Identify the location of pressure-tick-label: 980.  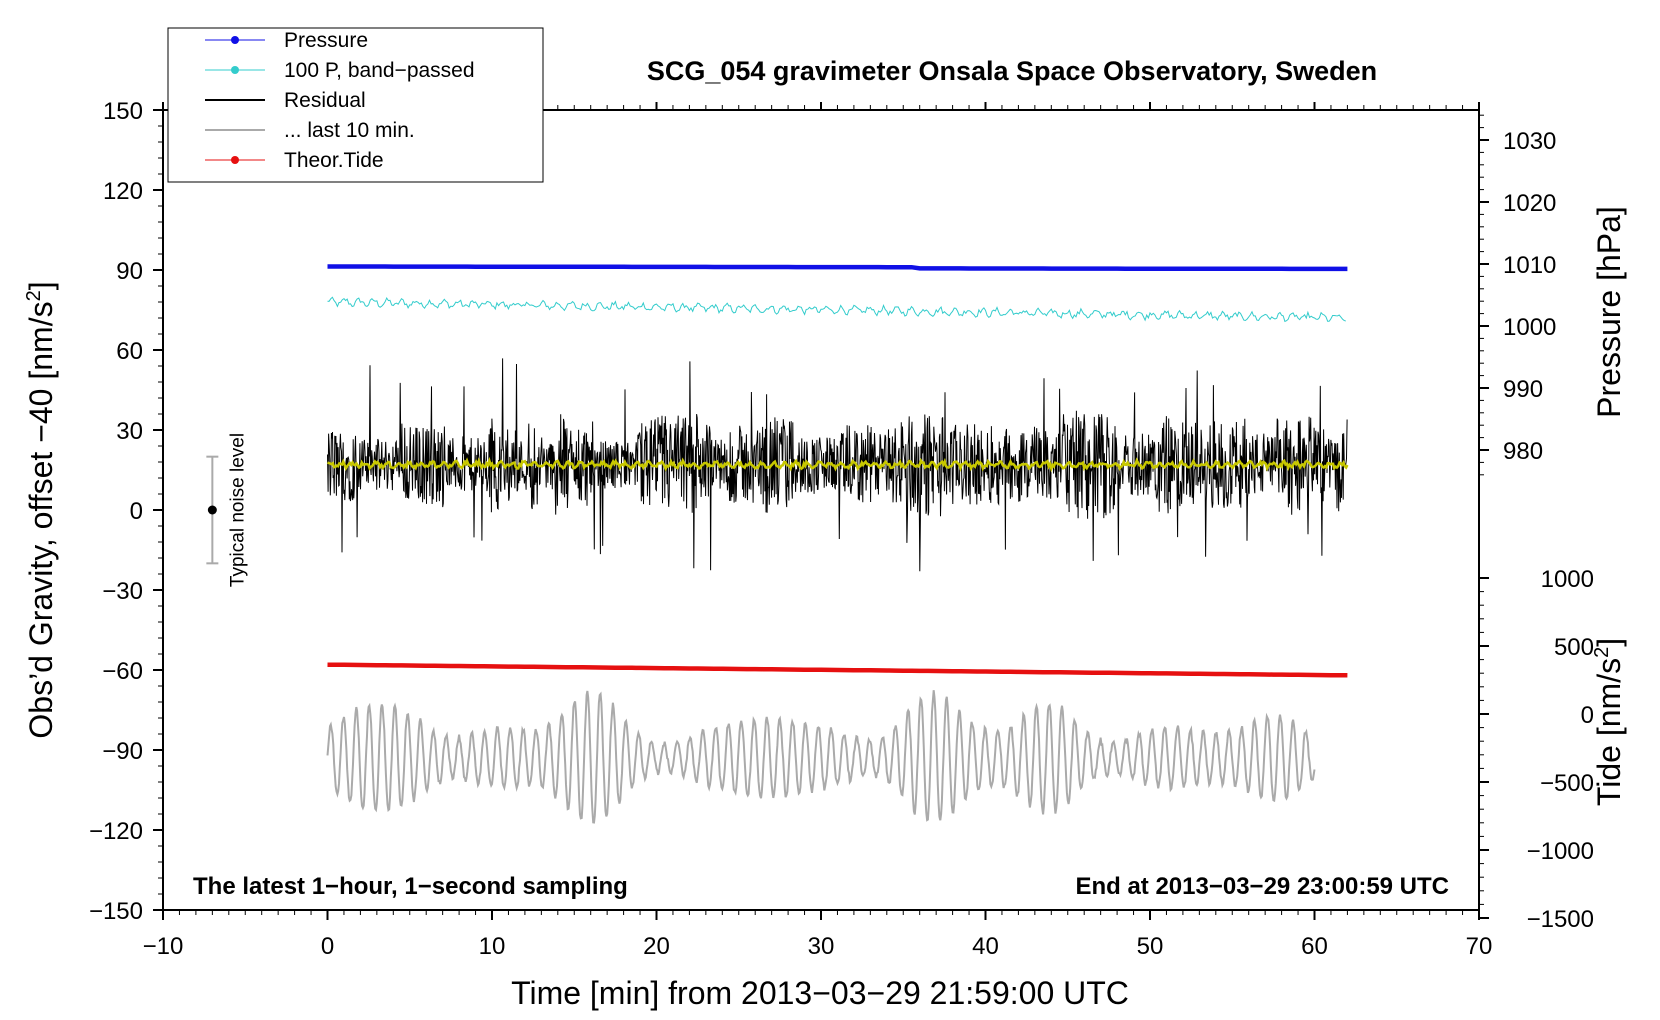
(1523, 451).